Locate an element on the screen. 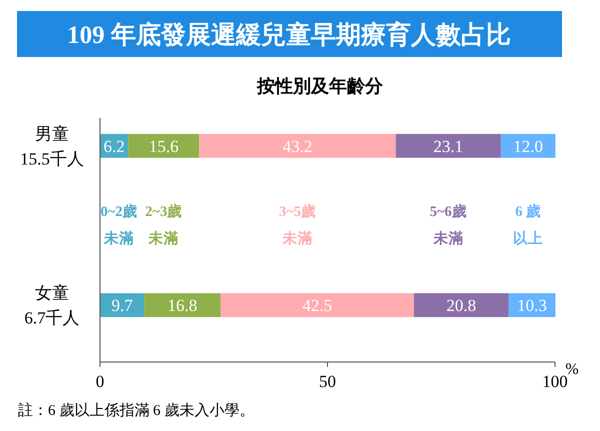 This screenshot has width=600, height=431. data-label: 10.3 is located at coordinates (532, 306).